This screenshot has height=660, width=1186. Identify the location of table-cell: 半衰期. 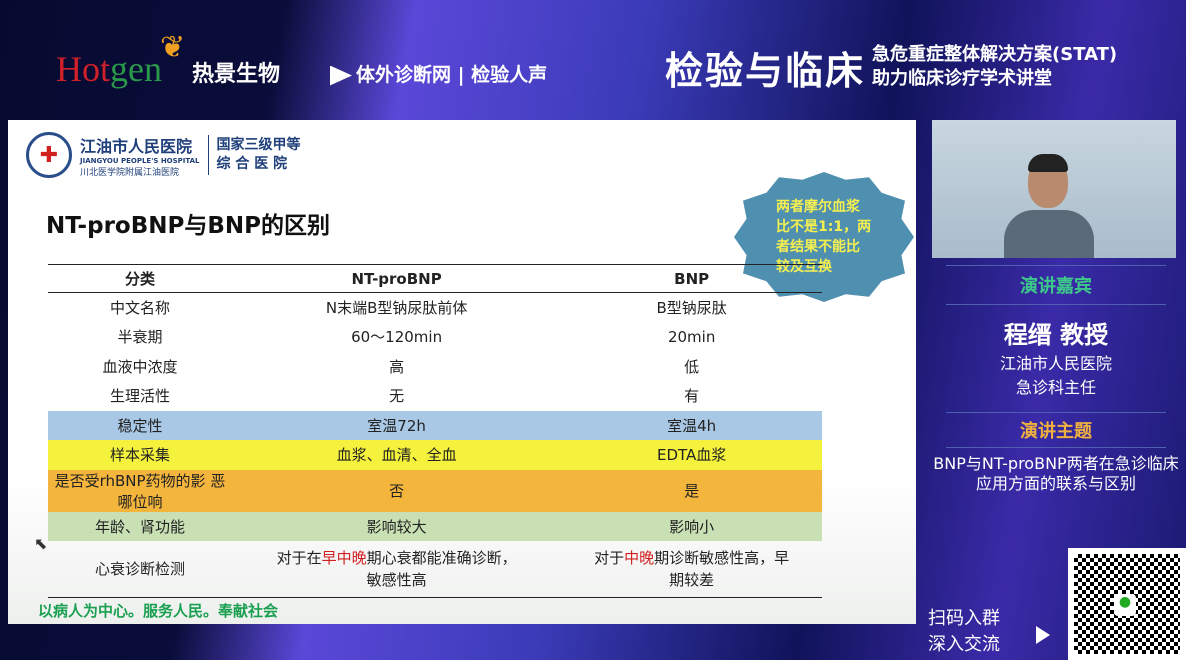
(140, 337).